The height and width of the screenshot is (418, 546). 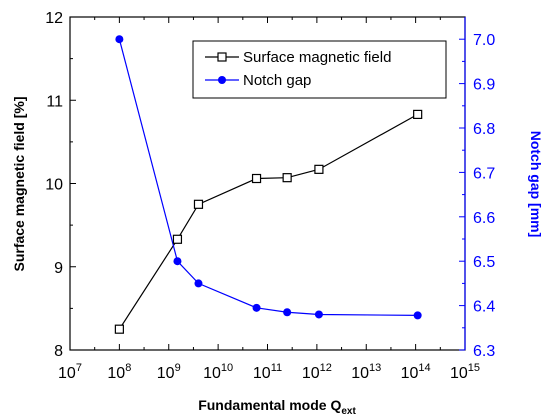 I want to click on legend: Surface magnetic field Notch gap, so click(x=319, y=69).